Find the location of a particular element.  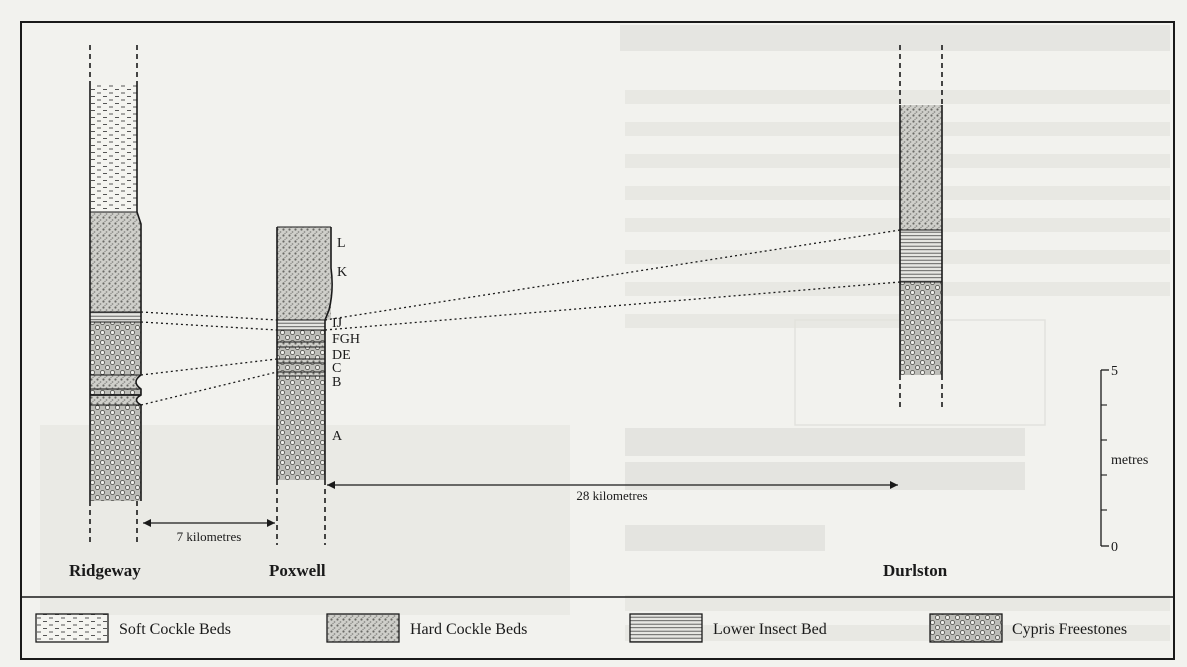

distance-ridgeway-poxwell: 7 kilometres is located at coordinates (209, 531).